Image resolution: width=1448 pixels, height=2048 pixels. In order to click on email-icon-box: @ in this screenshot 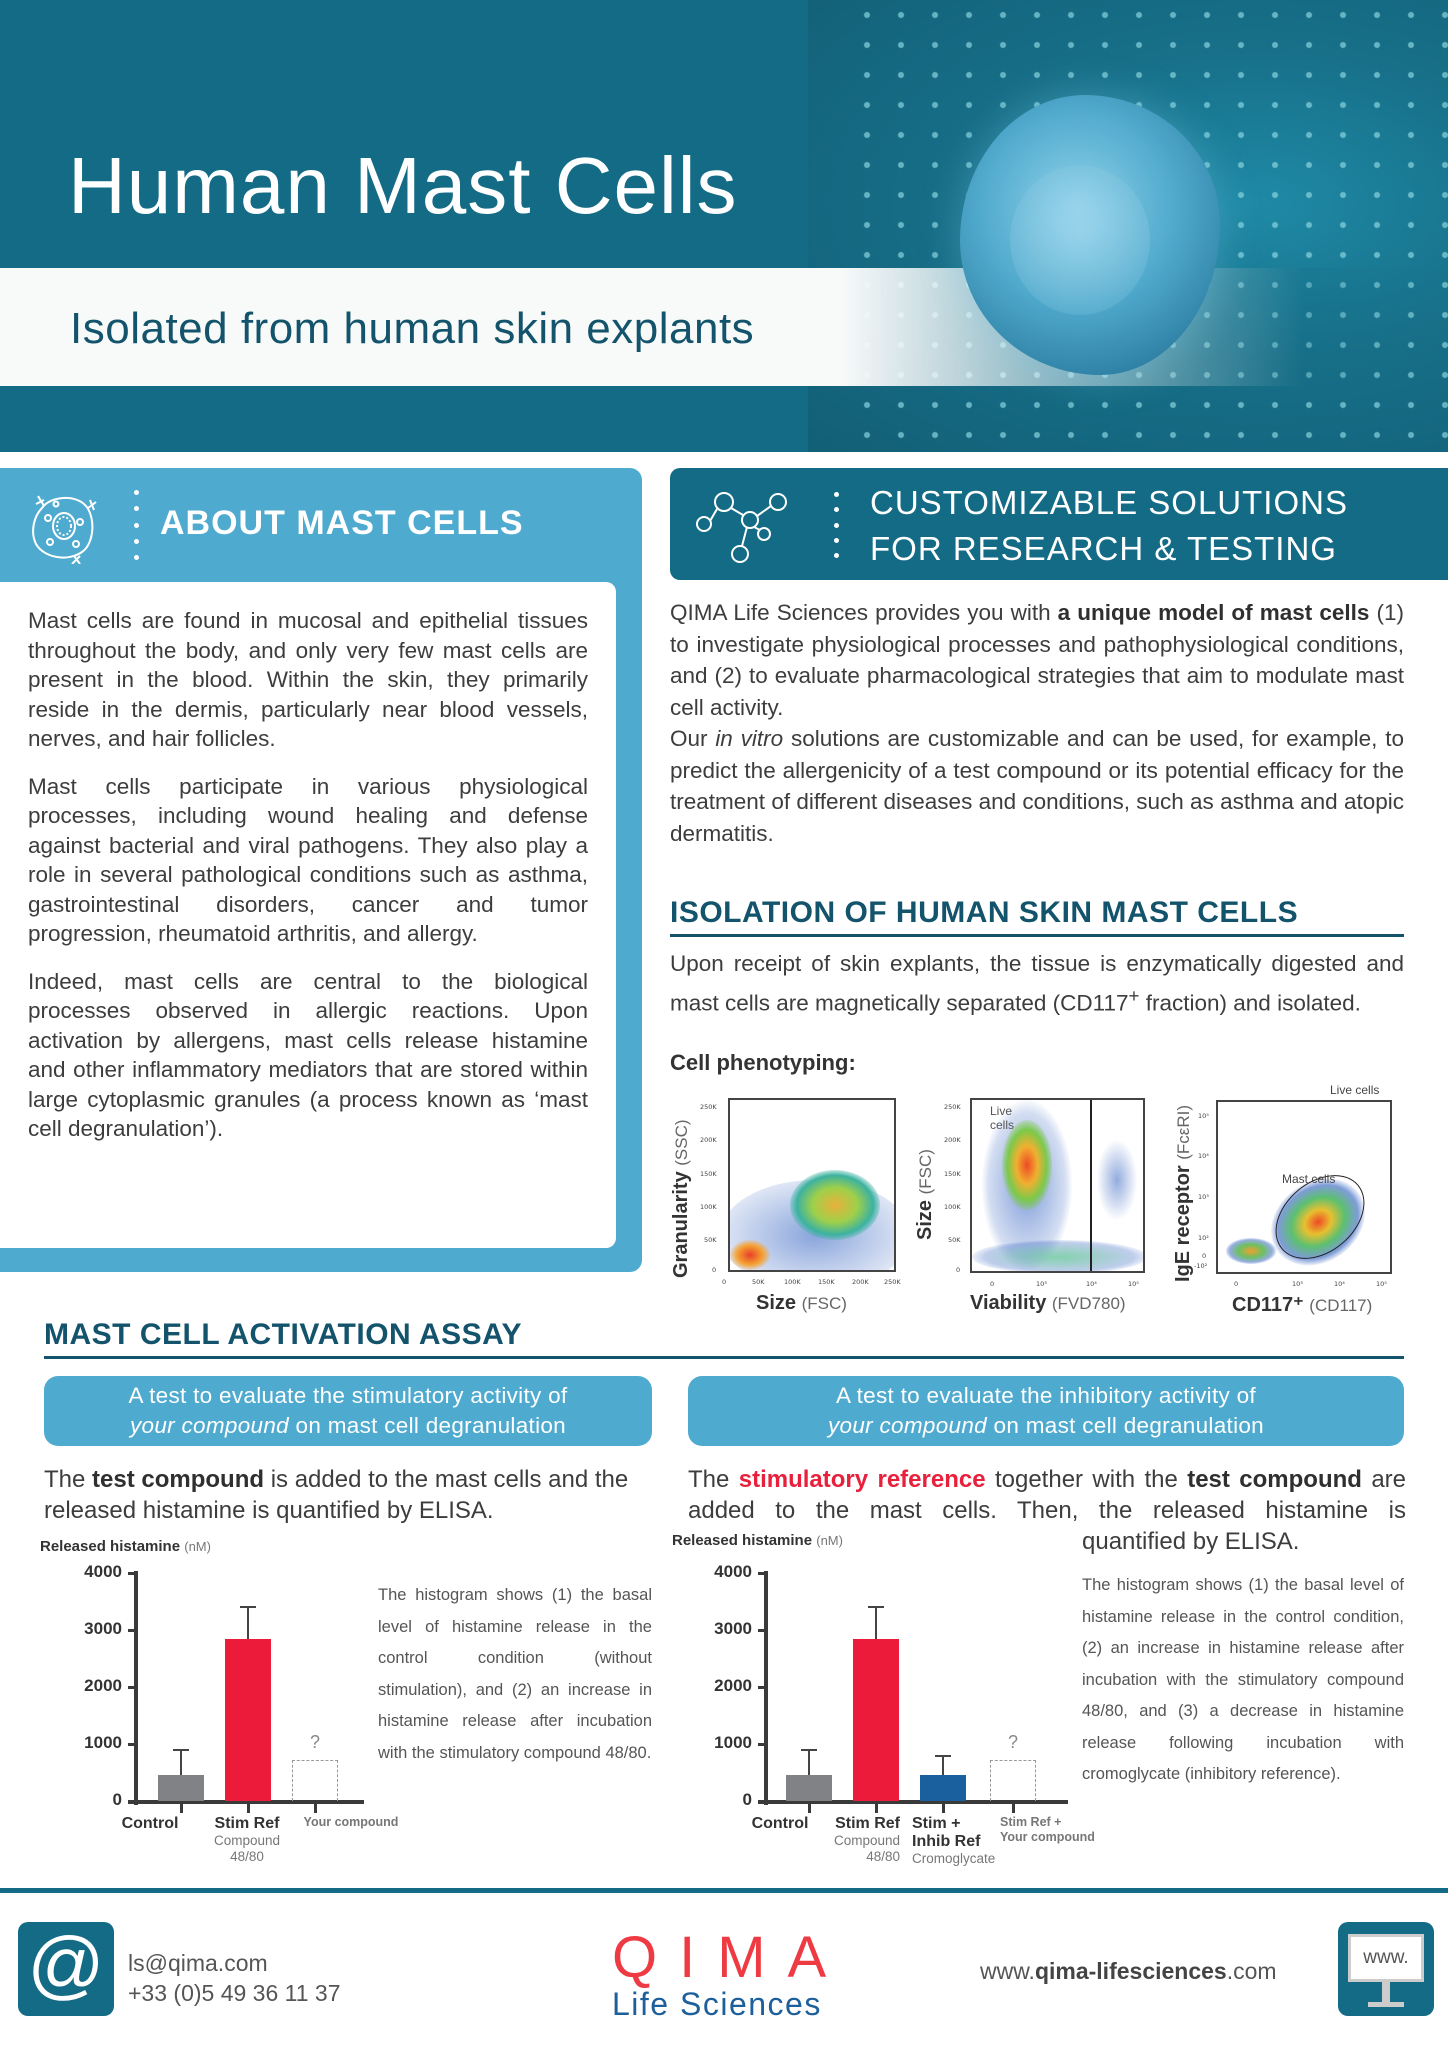, I will do `click(66, 1969)`.